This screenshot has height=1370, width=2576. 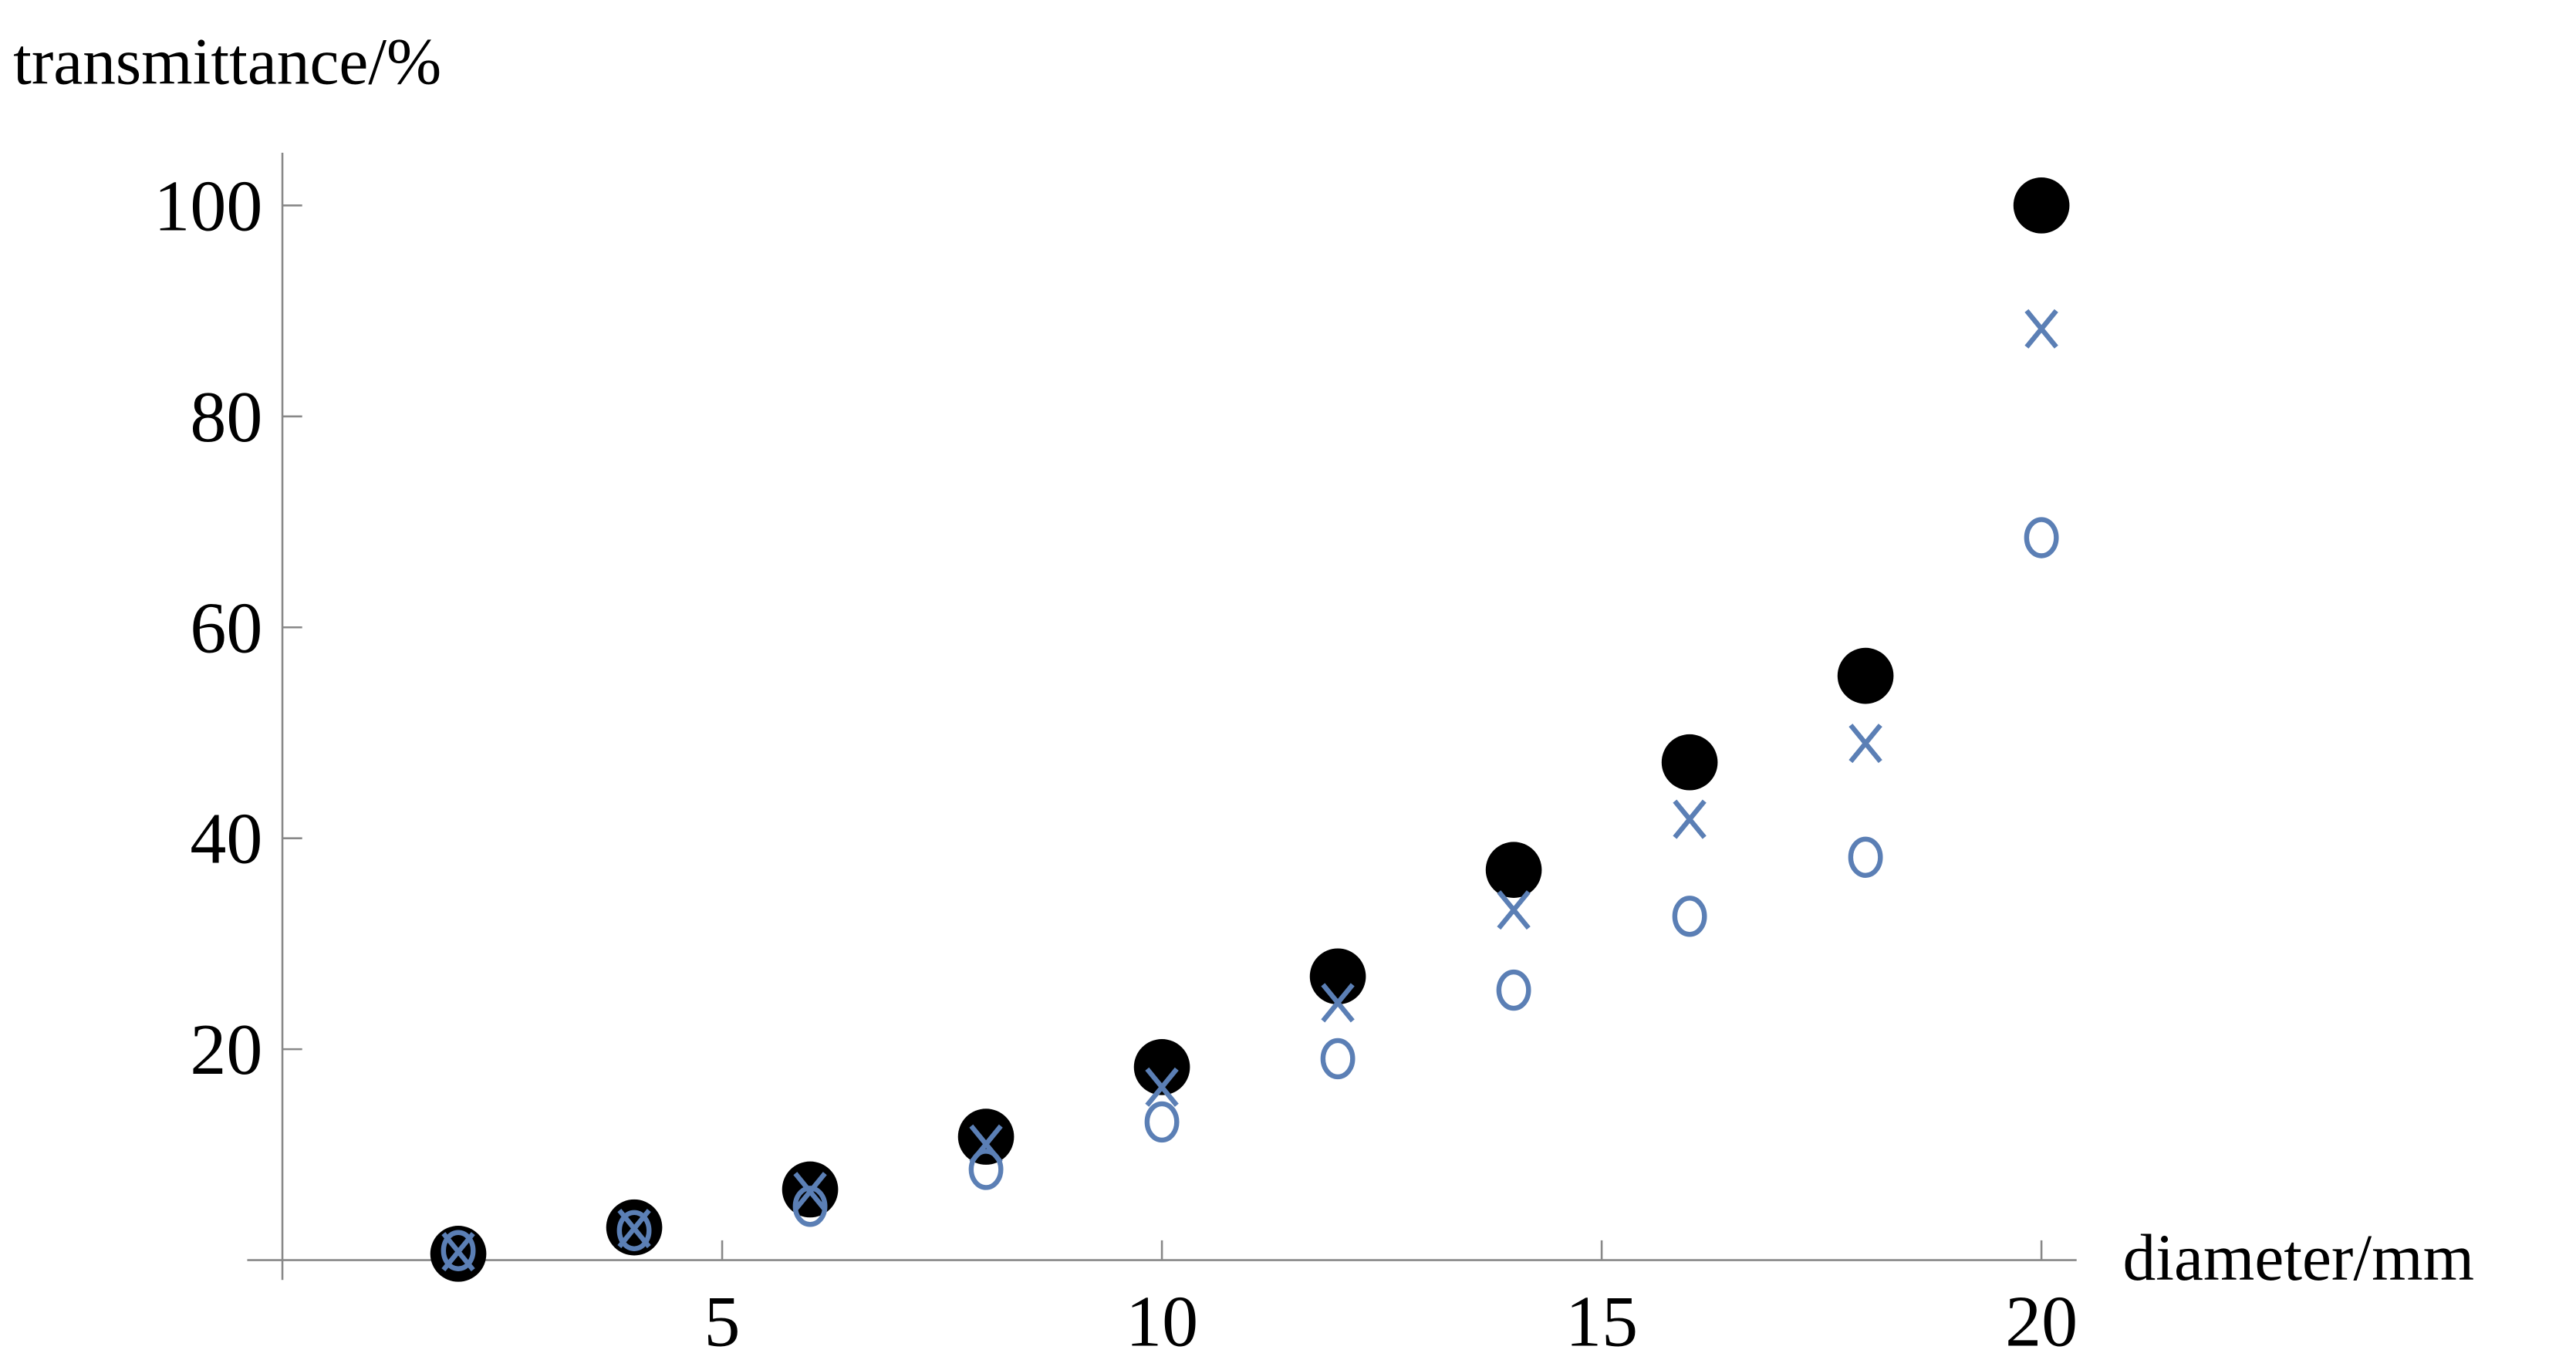 I want to click on y-tick-label: 100, so click(x=208, y=206).